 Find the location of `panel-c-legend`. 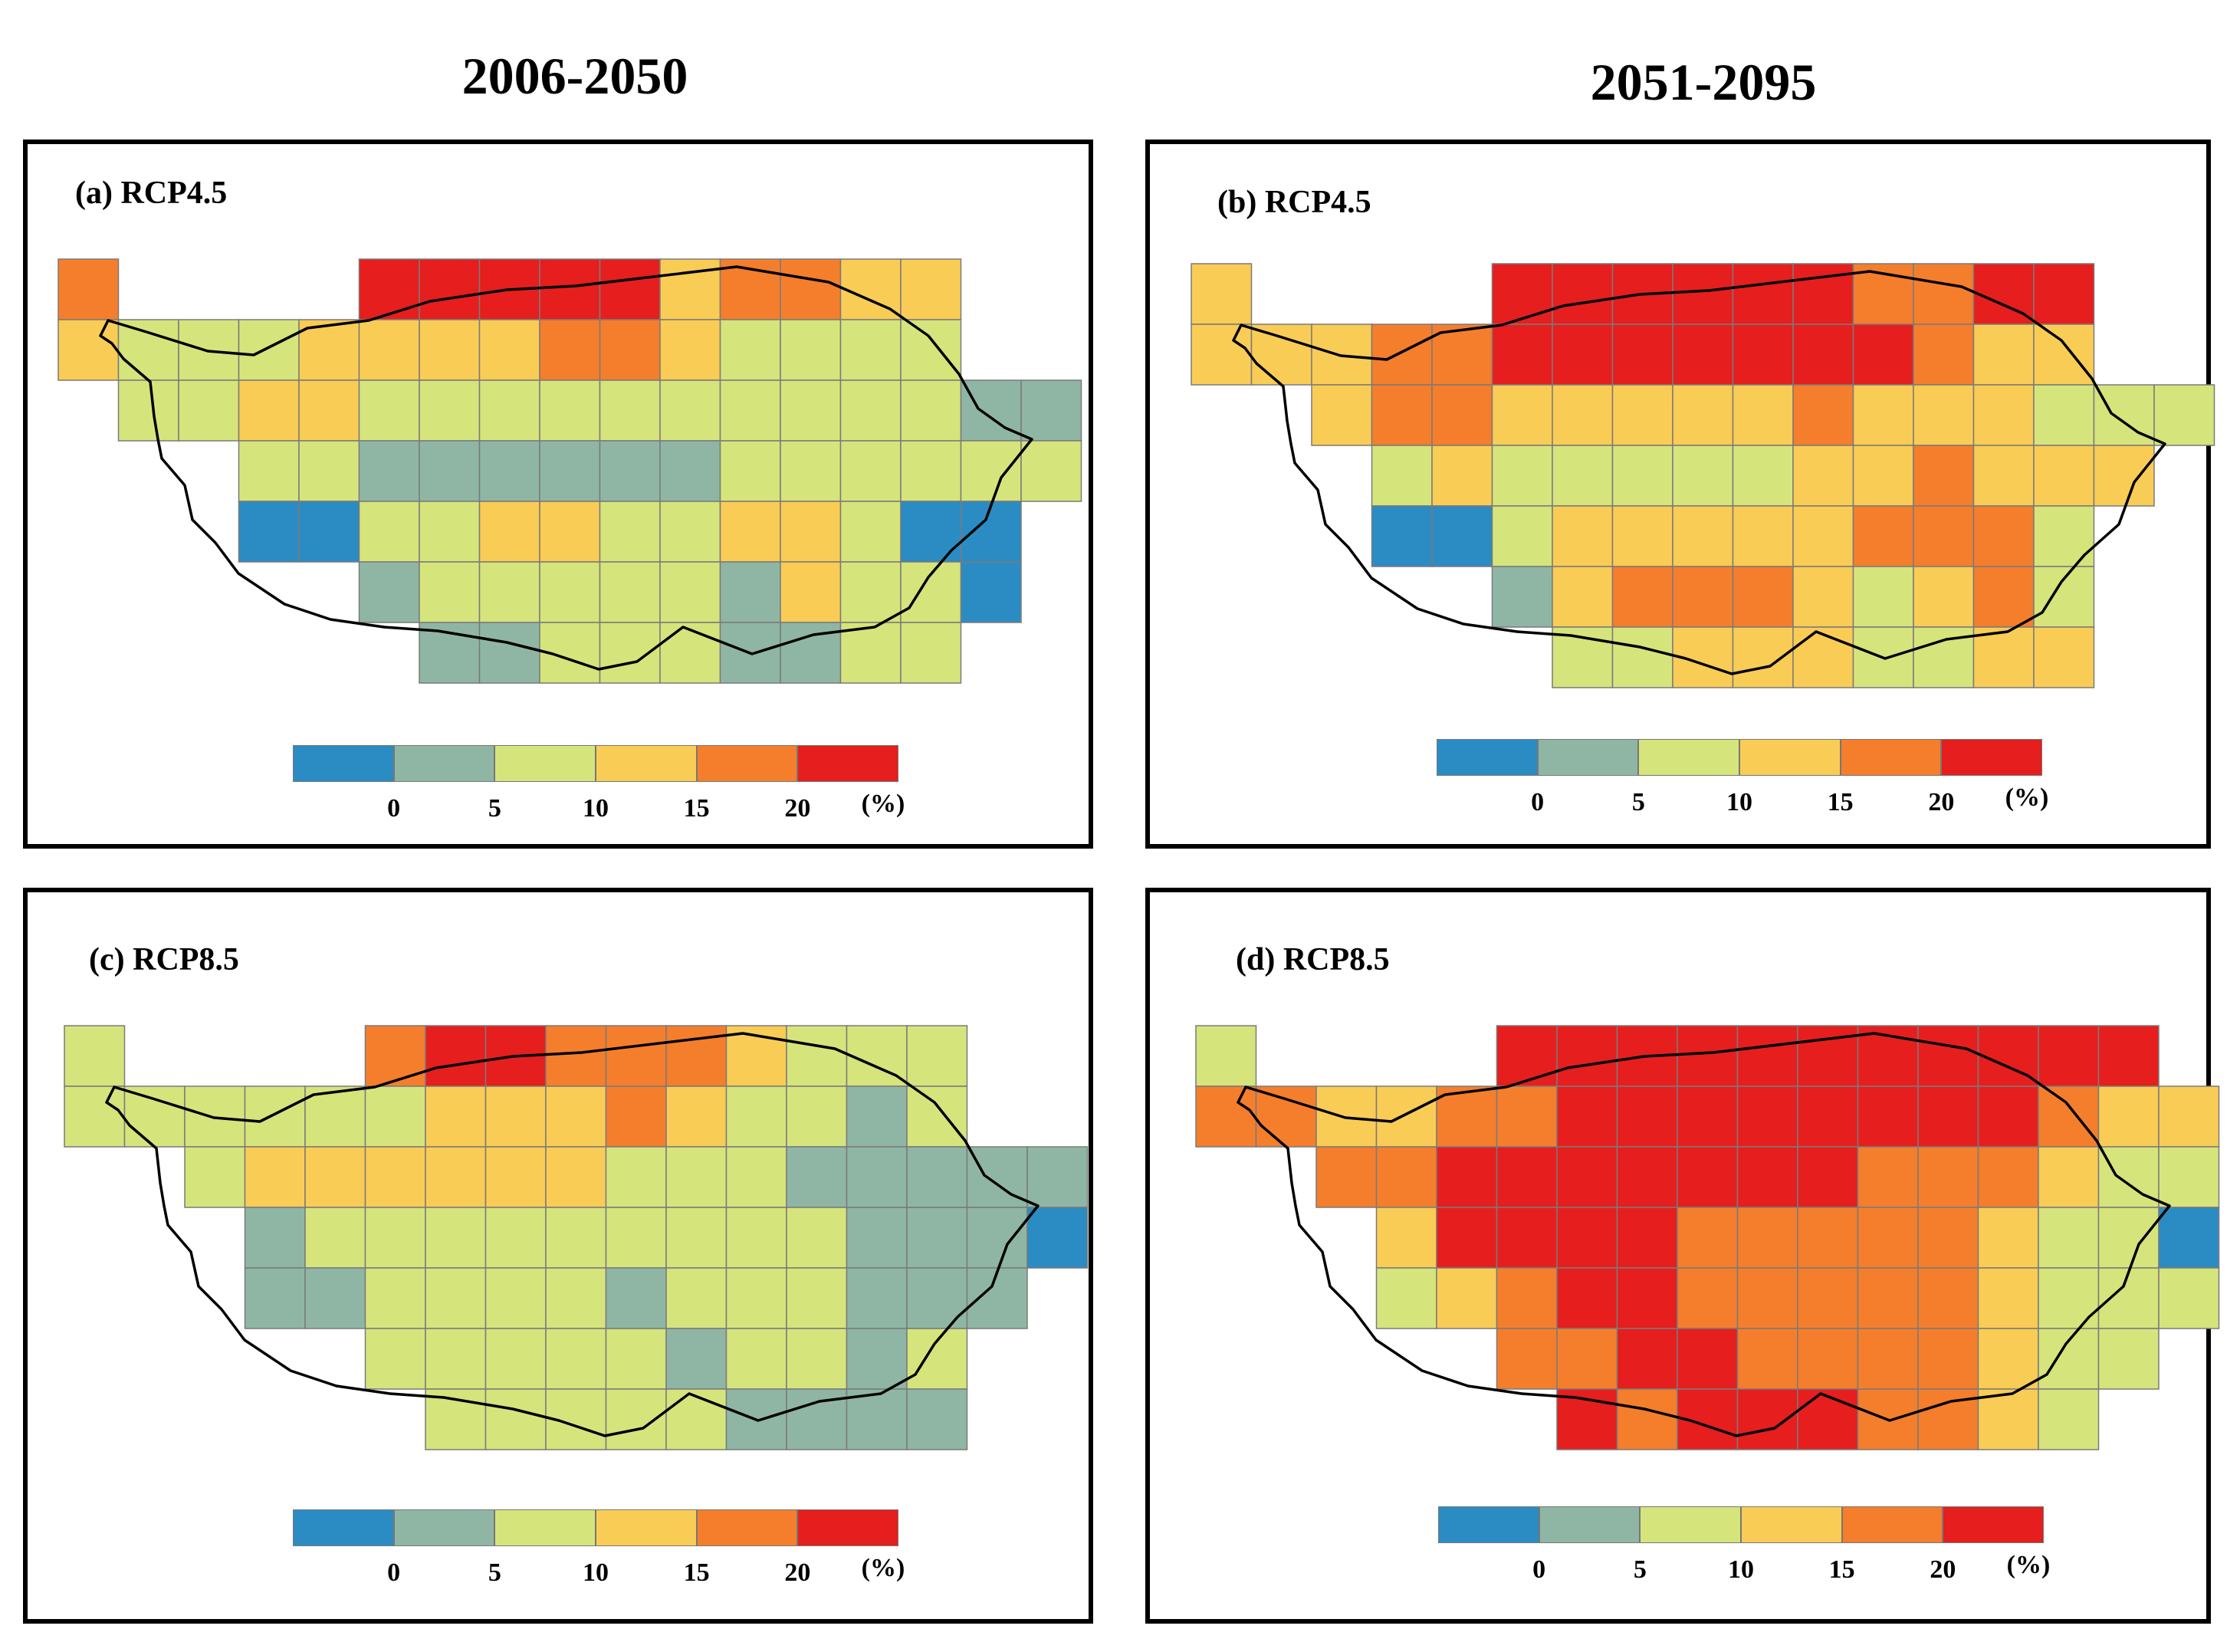

panel-c-legend is located at coordinates (596, 1527).